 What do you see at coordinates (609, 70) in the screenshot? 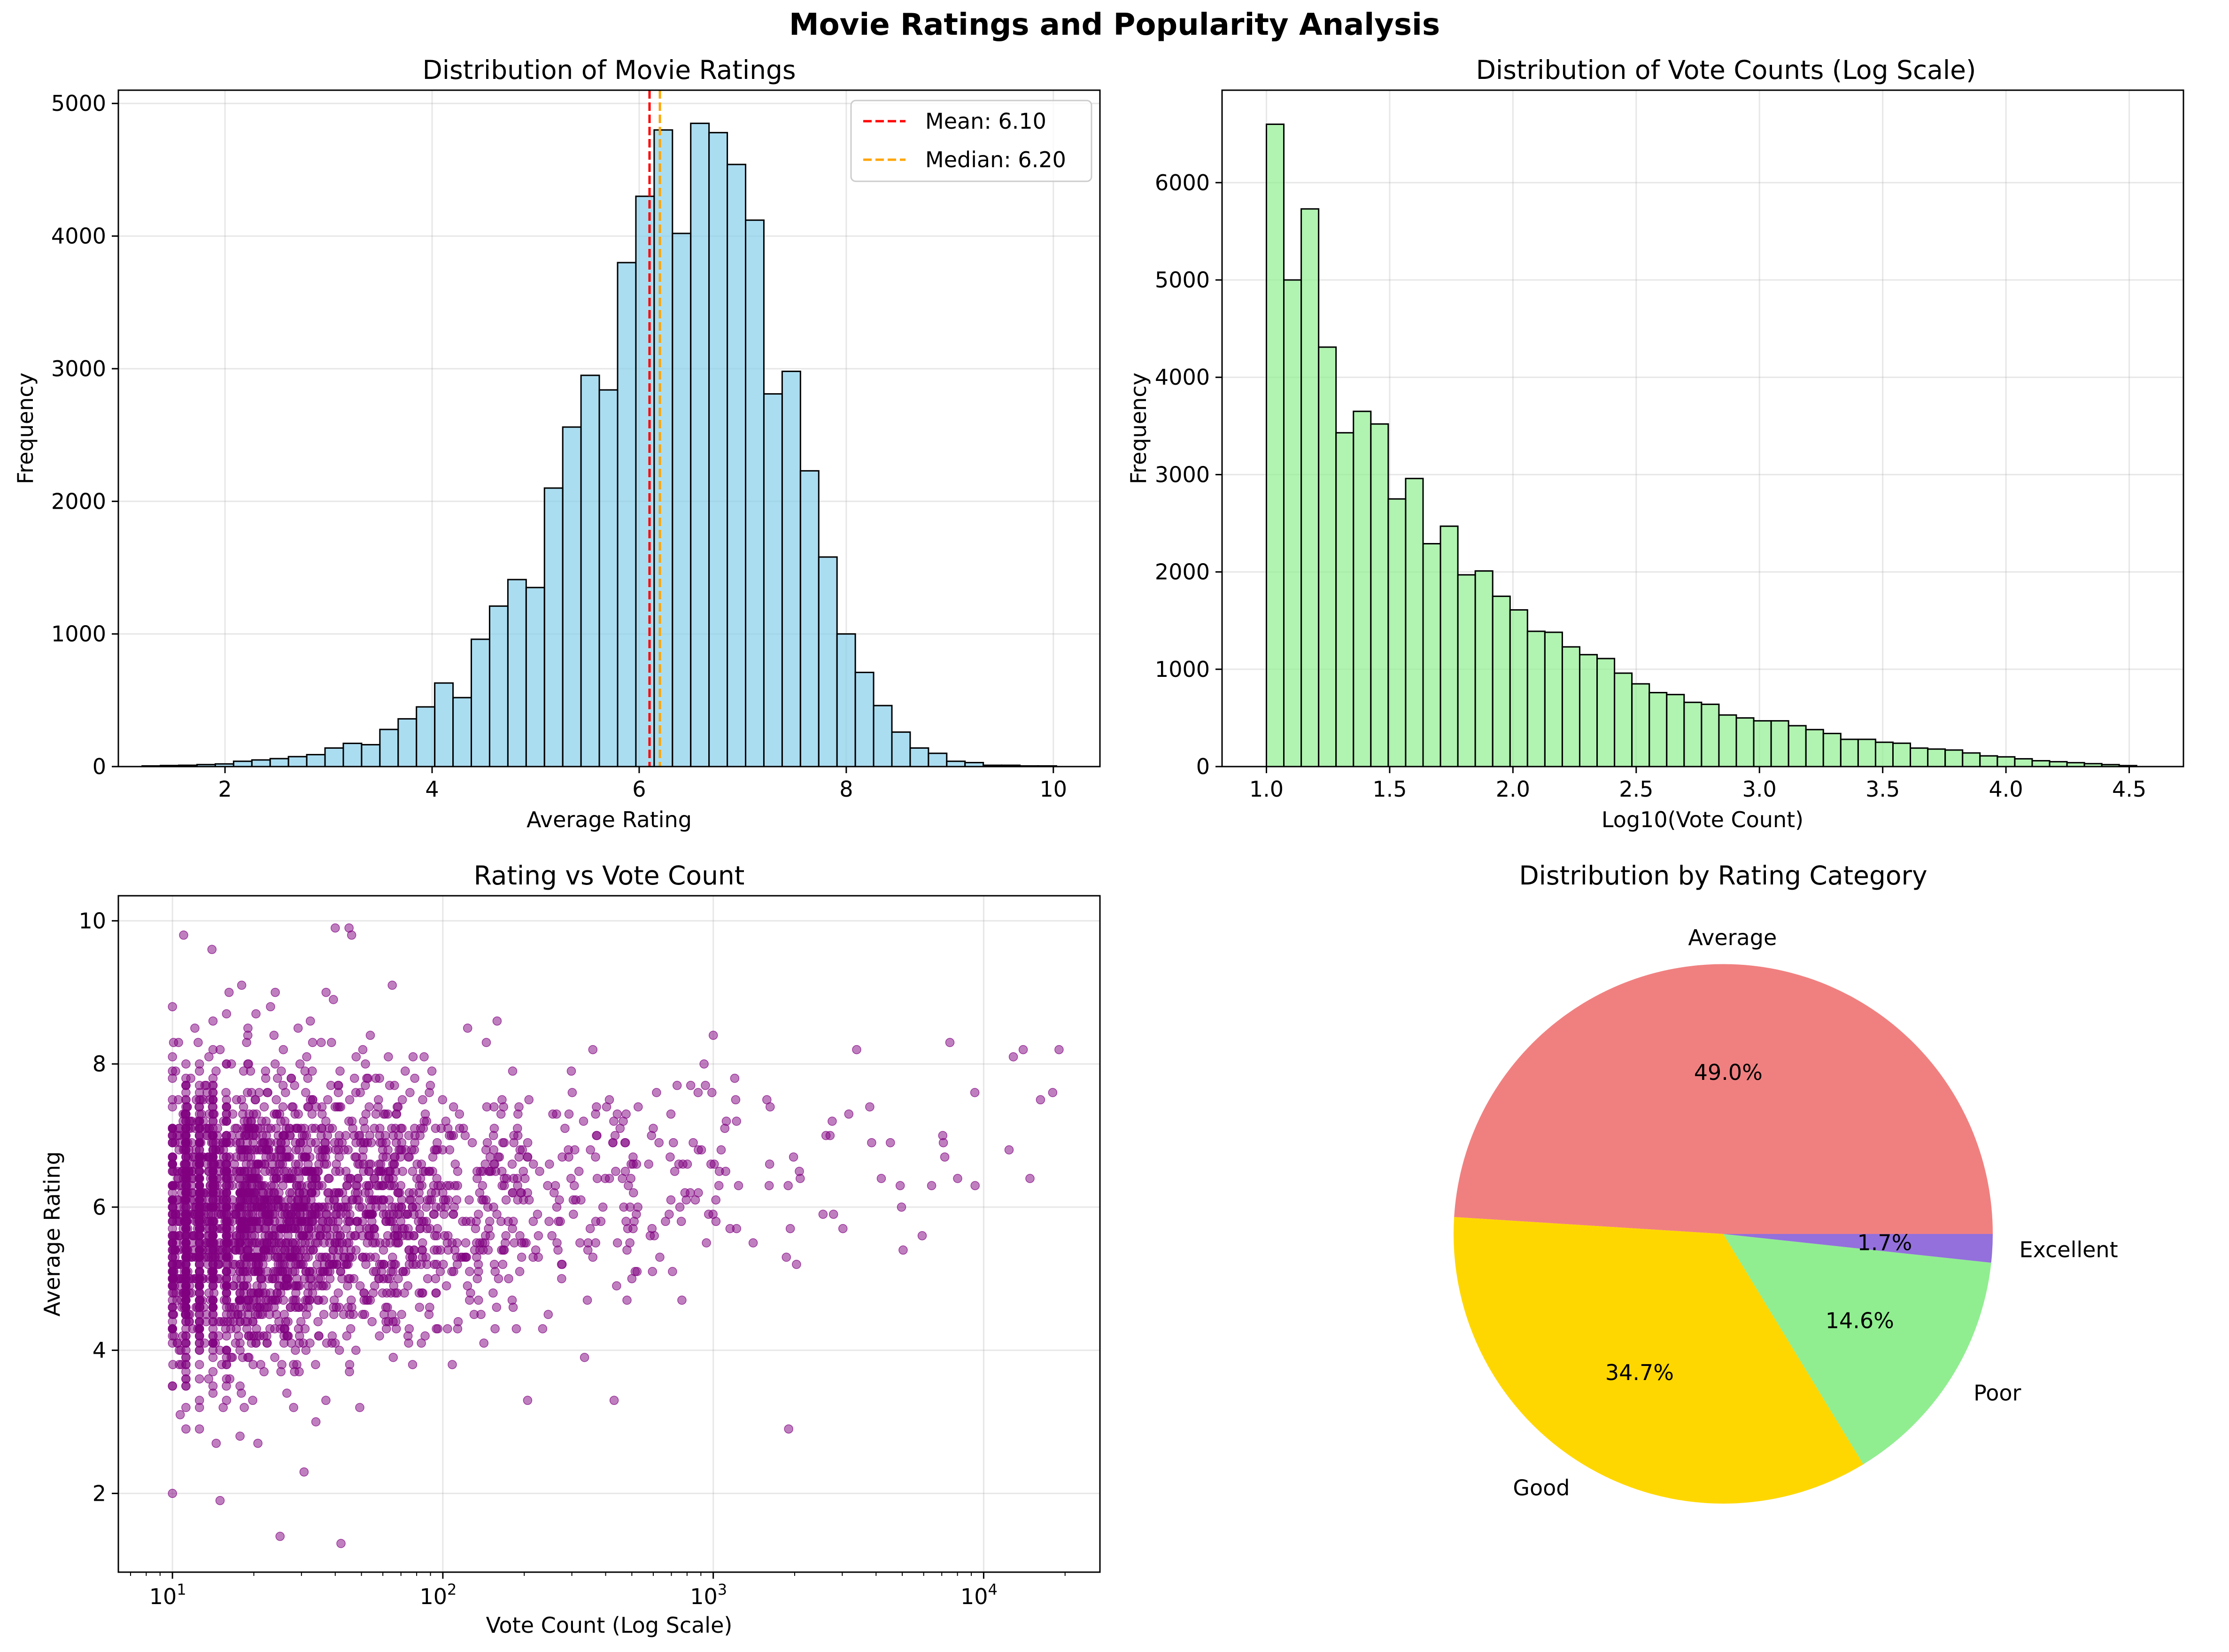
I see `rating-histogram-title: Distribution of Movie Ratings` at bounding box center [609, 70].